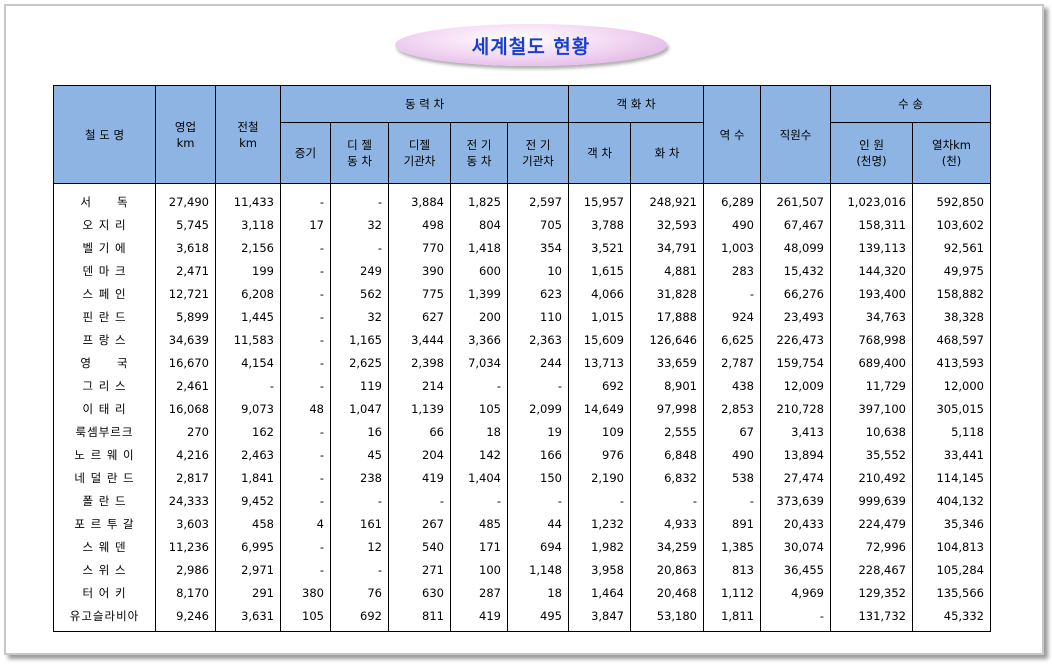 This screenshot has height=665, width=1052. What do you see at coordinates (951, 408) in the screenshot?
I see `value-cell: 305,015` at bounding box center [951, 408].